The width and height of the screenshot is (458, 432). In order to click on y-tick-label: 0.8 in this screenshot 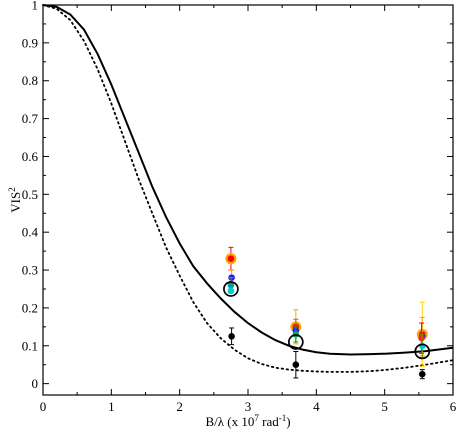, I will do `click(30, 80)`.